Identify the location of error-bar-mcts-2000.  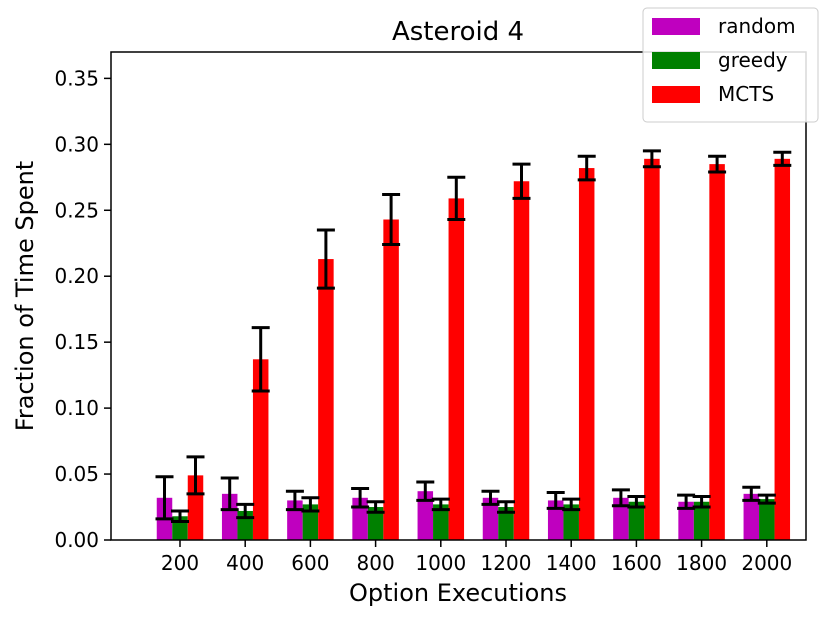
(782, 158).